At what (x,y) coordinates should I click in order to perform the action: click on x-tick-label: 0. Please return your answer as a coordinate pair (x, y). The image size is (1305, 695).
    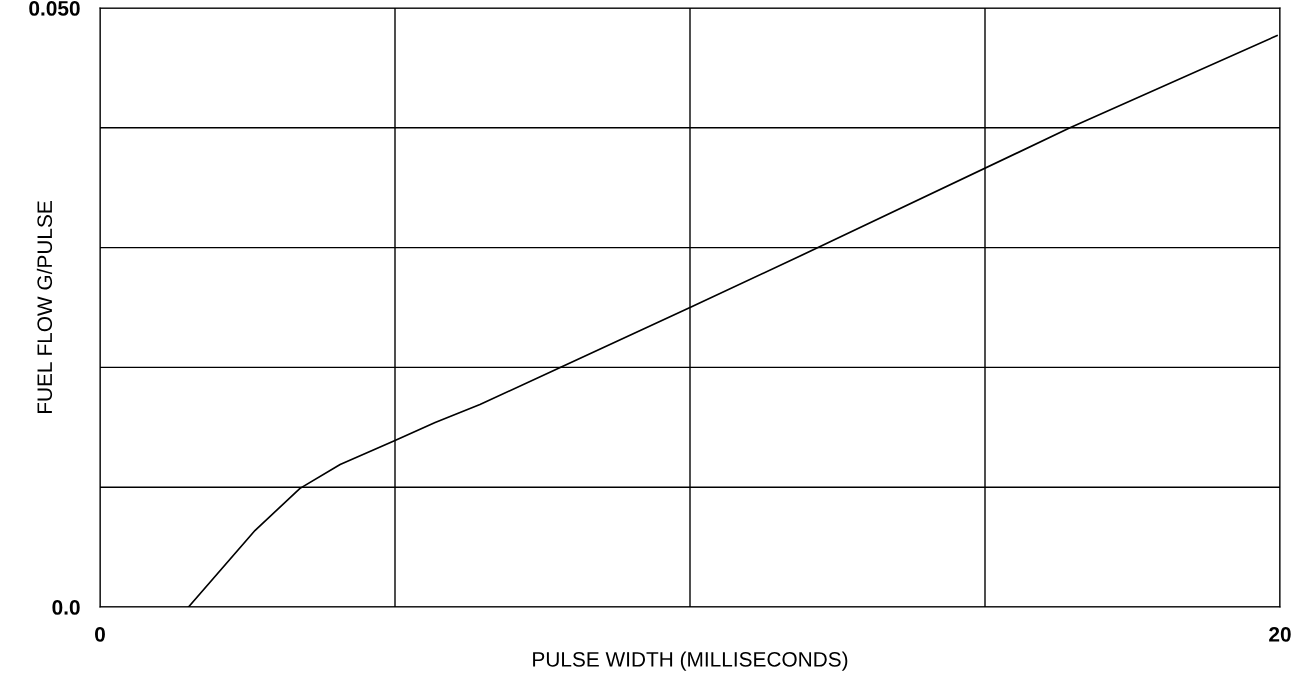
    Looking at the image, I should click on (100, 634).